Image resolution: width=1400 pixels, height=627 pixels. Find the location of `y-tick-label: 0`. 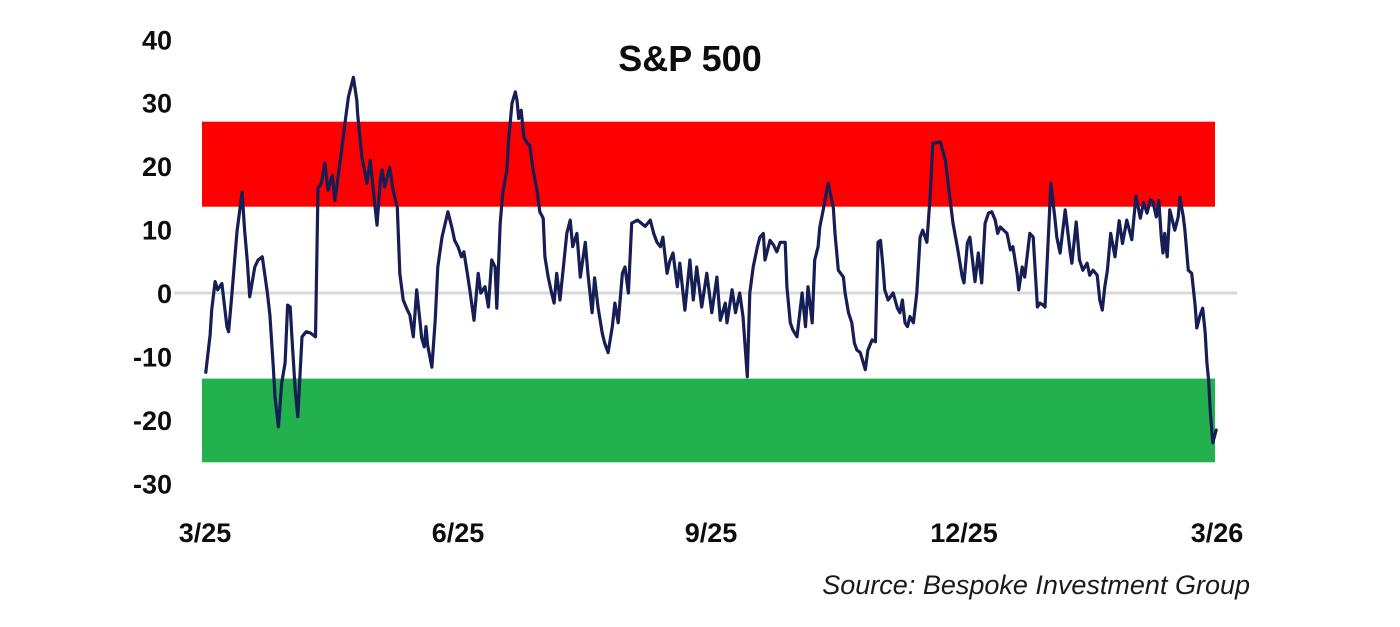

y-tick-label: 0 is located at coordinates (164, 294).